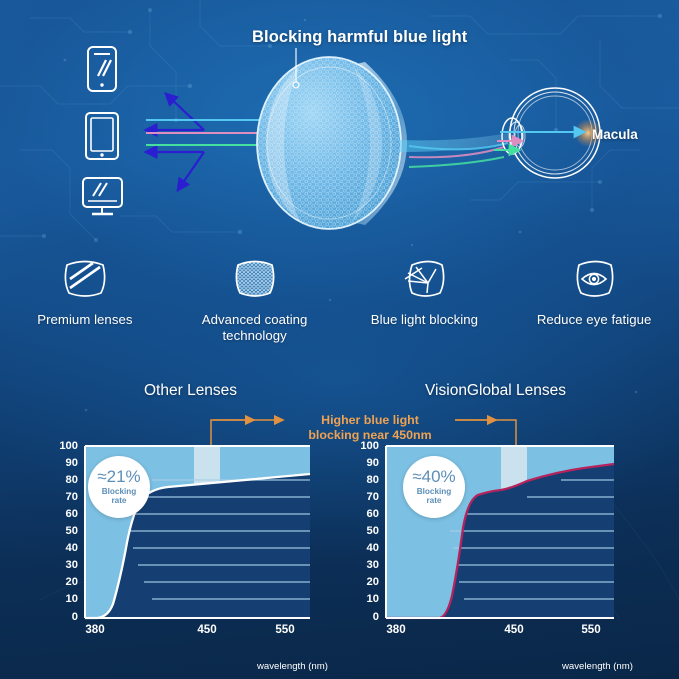 Image resolution: width=679 pixels, height=679 pixels. Describe the element at coordinates (372, 531) in the screenshot. I see `ytick-right-50: 50` at that location.